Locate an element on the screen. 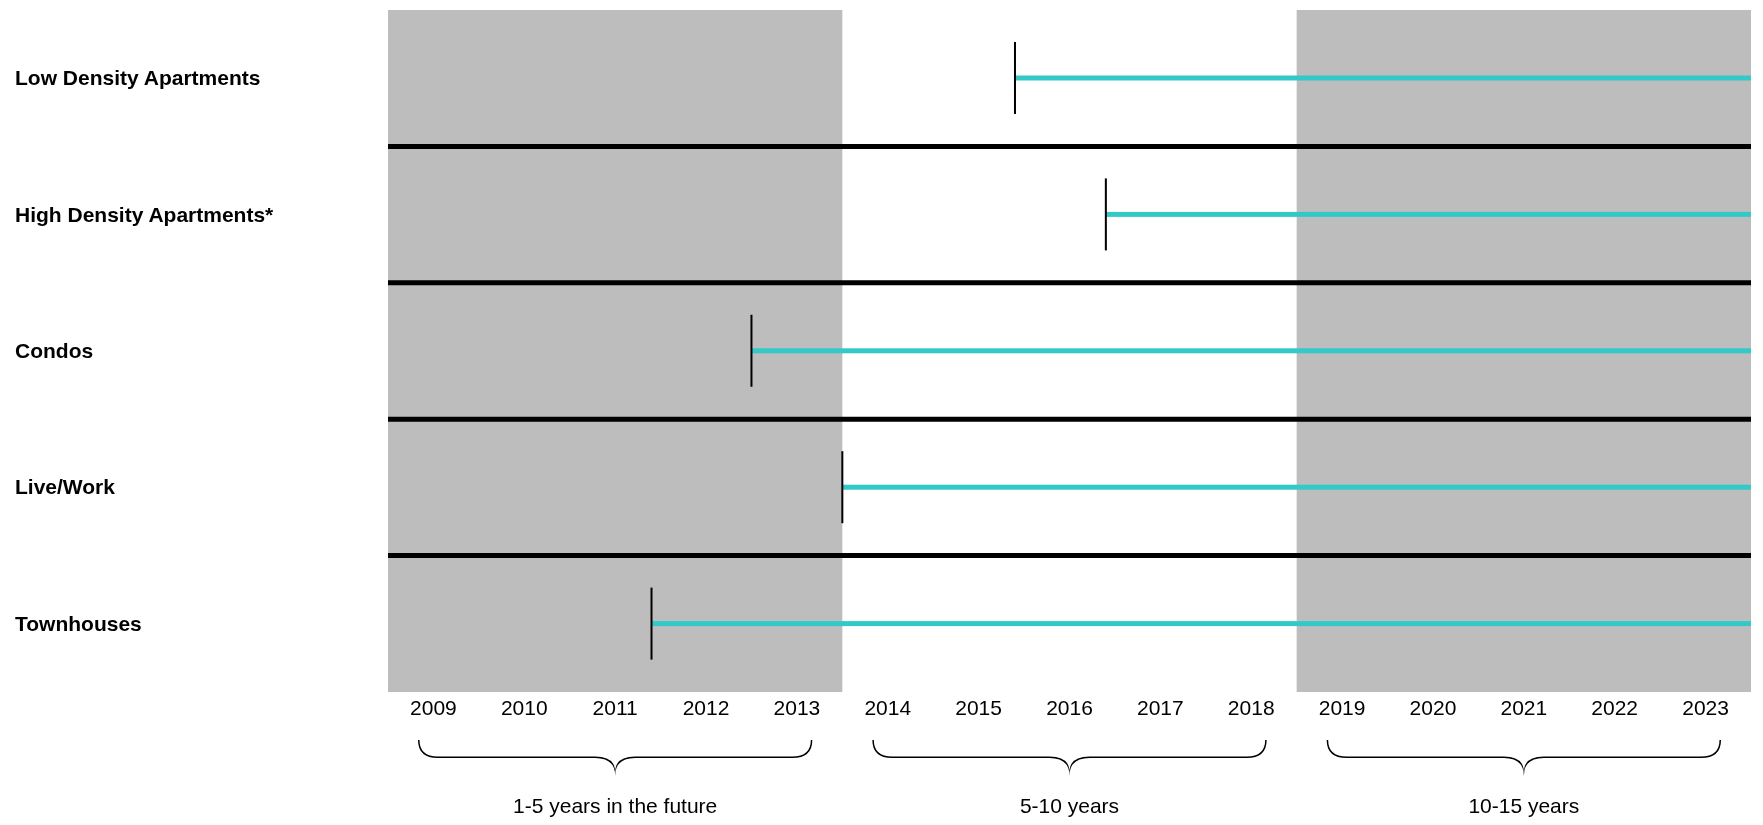  x-tick-label: 2019 is located at coordinates (1342, 707).